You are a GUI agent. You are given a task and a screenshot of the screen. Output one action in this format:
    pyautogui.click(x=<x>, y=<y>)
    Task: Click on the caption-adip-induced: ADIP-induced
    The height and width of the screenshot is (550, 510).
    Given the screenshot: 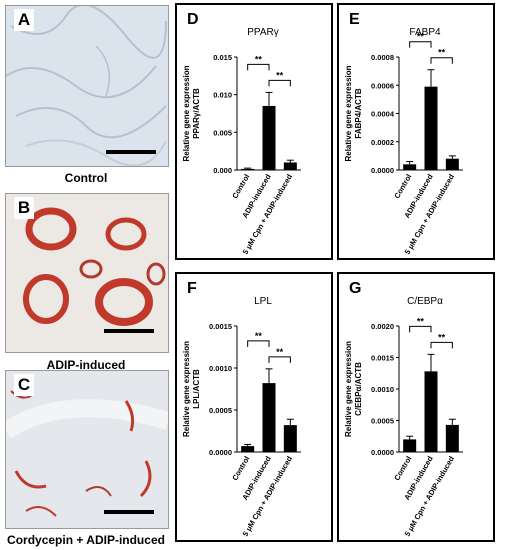 What is the action you would take?
    pyautogui.click(x=86, y=365)
    